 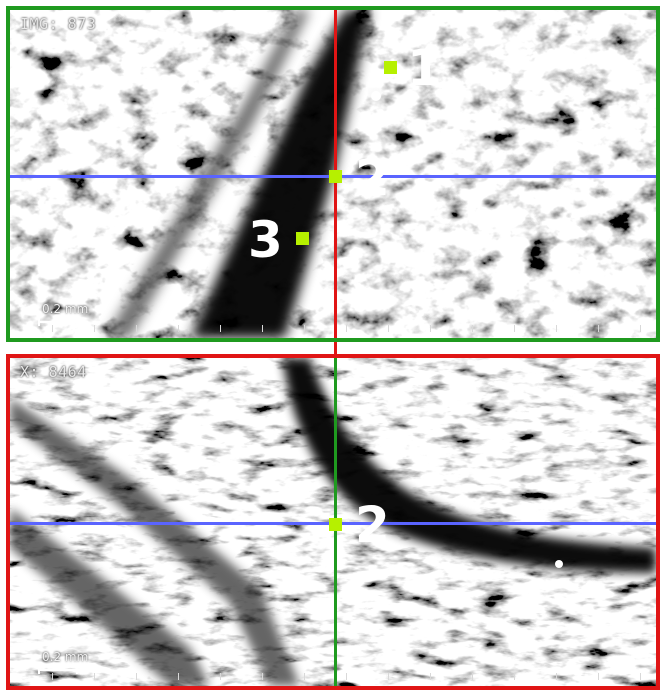 I want to click on marker-label-1: 1, so click(x=424, y=68).